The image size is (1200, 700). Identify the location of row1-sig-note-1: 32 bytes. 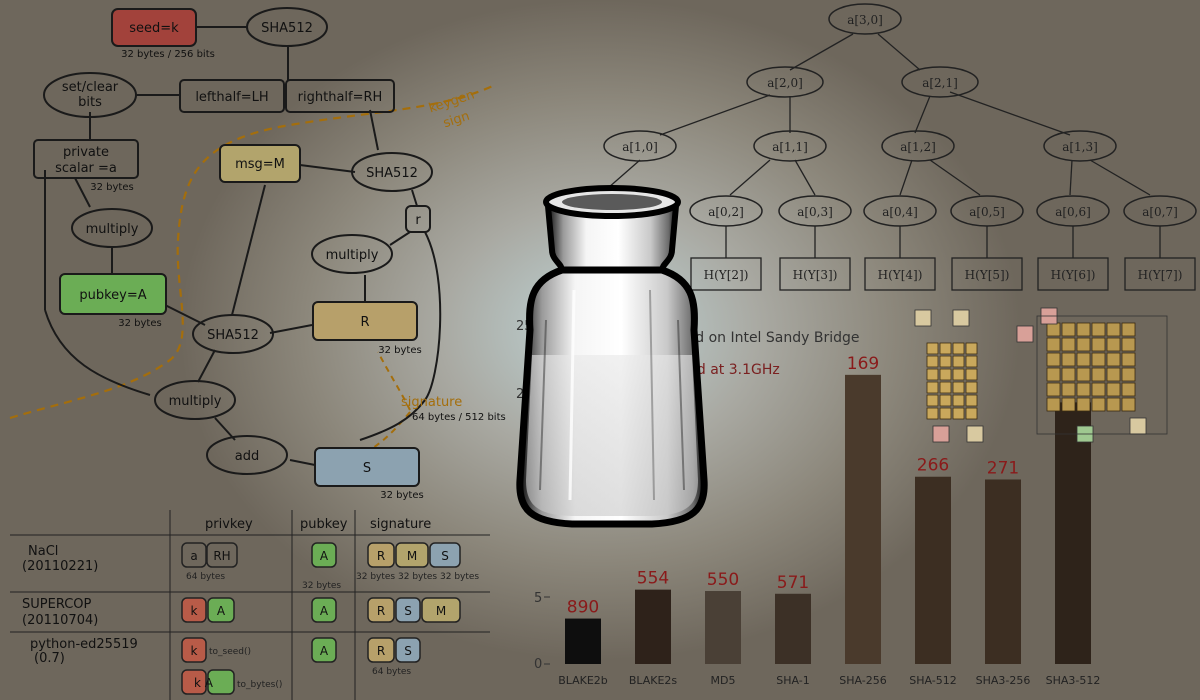
(375, 577).